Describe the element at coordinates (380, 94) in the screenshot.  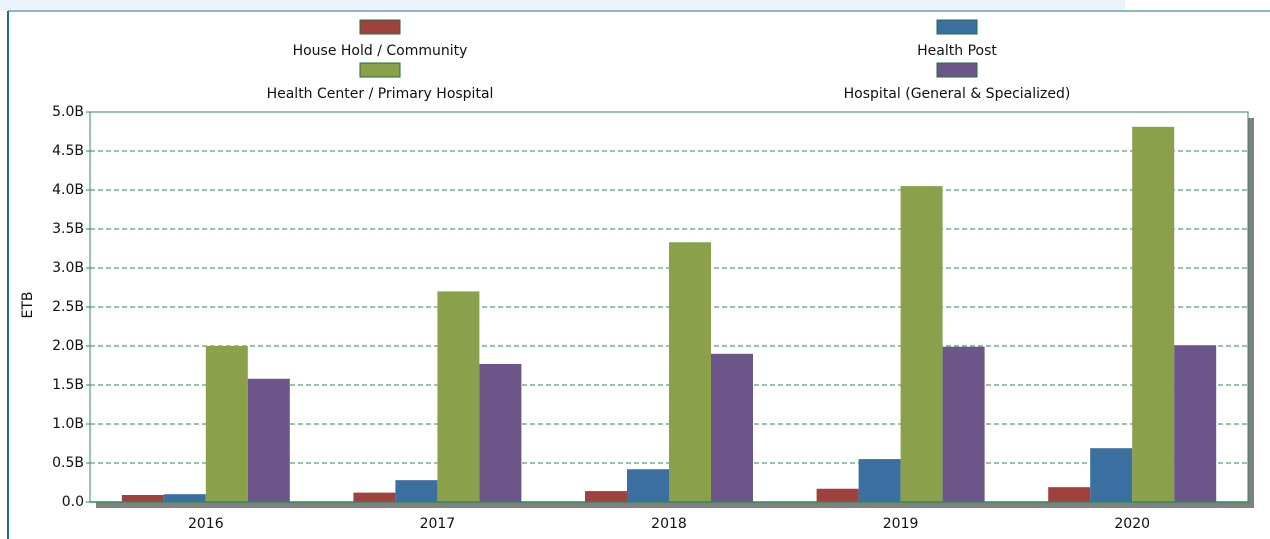
I see `legend-label: Health Center / Primary Hospital` at that location.